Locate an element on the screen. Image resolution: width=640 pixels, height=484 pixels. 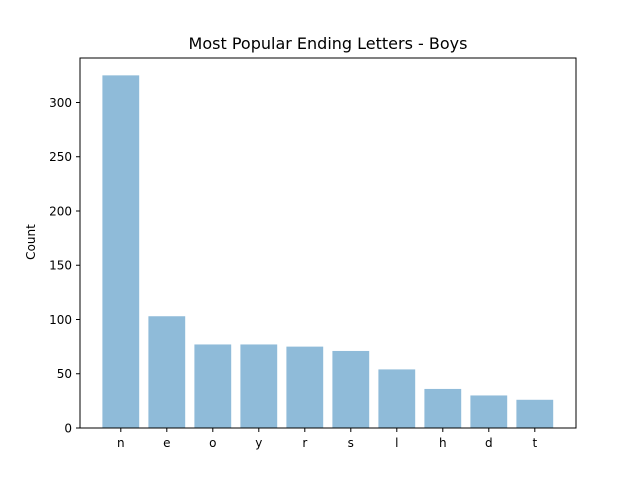
bar-e is located at coordinates (167, 372).